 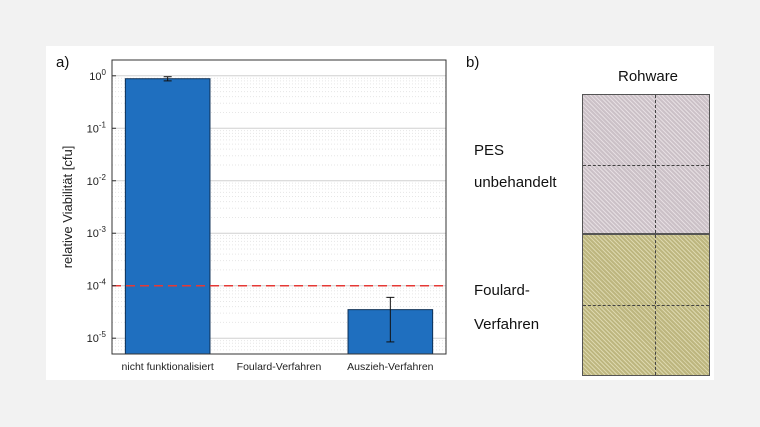 I want to click on y-tick-label: 10⁻¹, so click(x=97, y=127).